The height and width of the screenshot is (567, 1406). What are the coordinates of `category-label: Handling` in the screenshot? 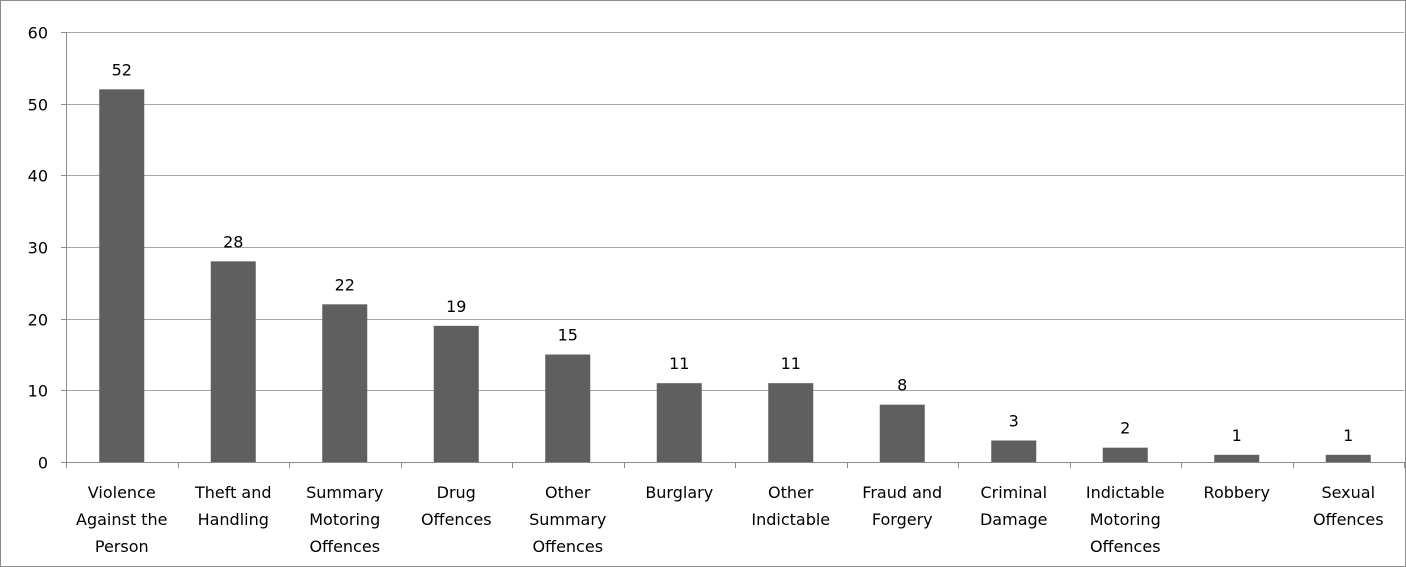 It's located at (233, 519).